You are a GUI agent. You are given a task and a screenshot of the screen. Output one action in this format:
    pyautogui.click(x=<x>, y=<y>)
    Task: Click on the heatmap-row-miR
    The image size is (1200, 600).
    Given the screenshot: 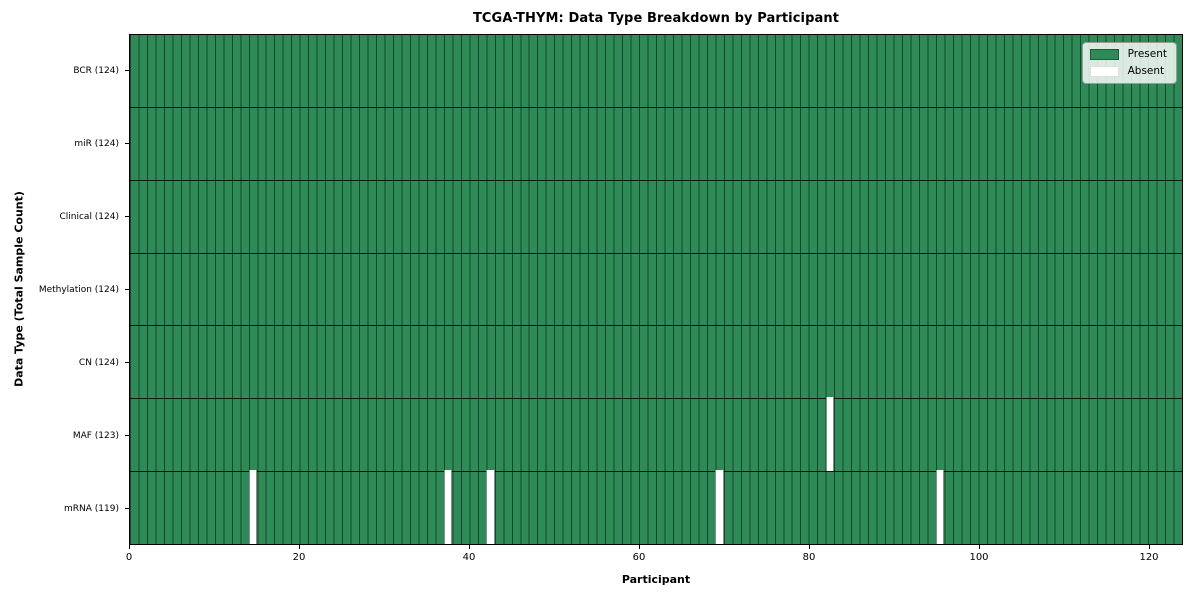 What is the action you would take?
    pyautogui.click(x=656, y=144)
    